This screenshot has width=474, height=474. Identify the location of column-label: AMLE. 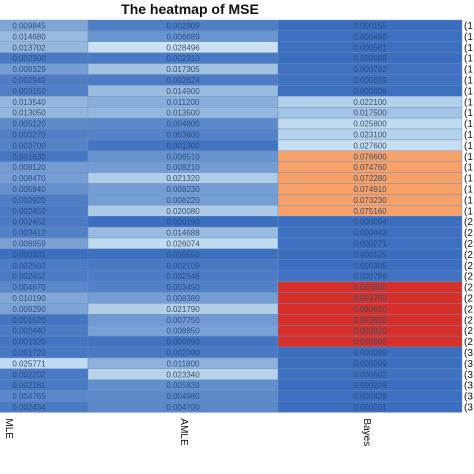
(183, 432).